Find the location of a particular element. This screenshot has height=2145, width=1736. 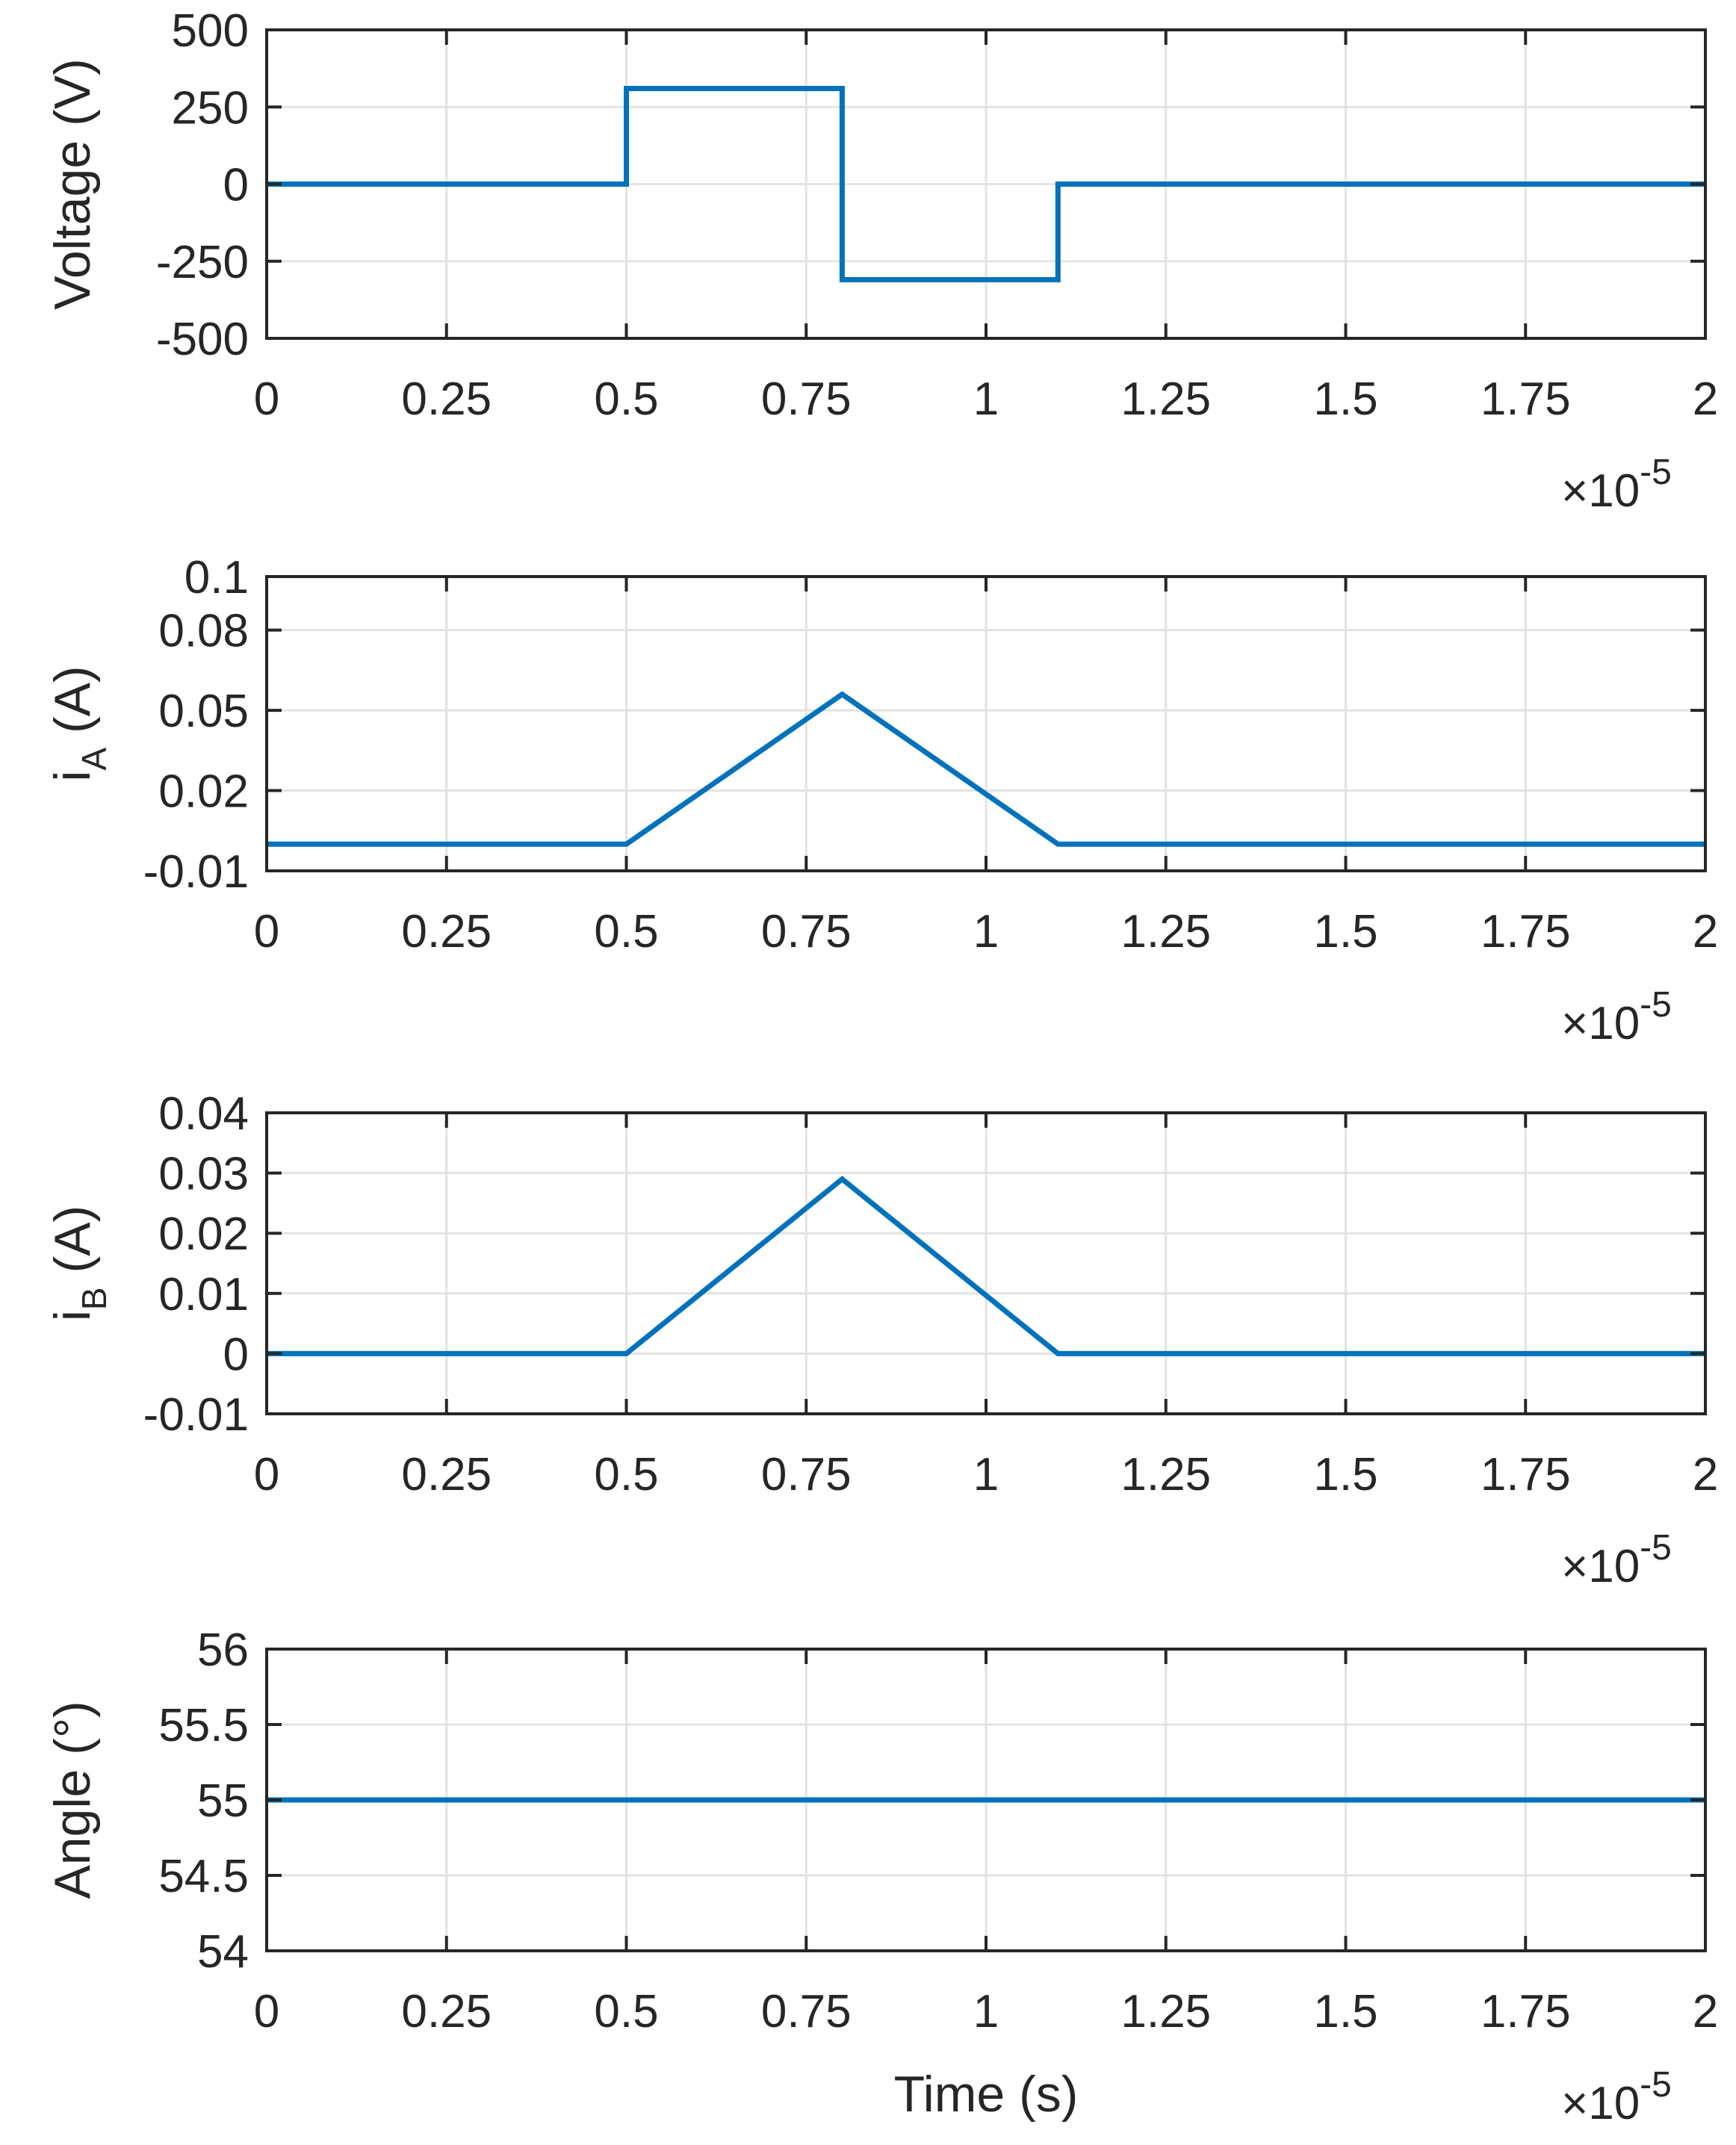

y-tick-label: -250 is located at coordinates (202, 262).